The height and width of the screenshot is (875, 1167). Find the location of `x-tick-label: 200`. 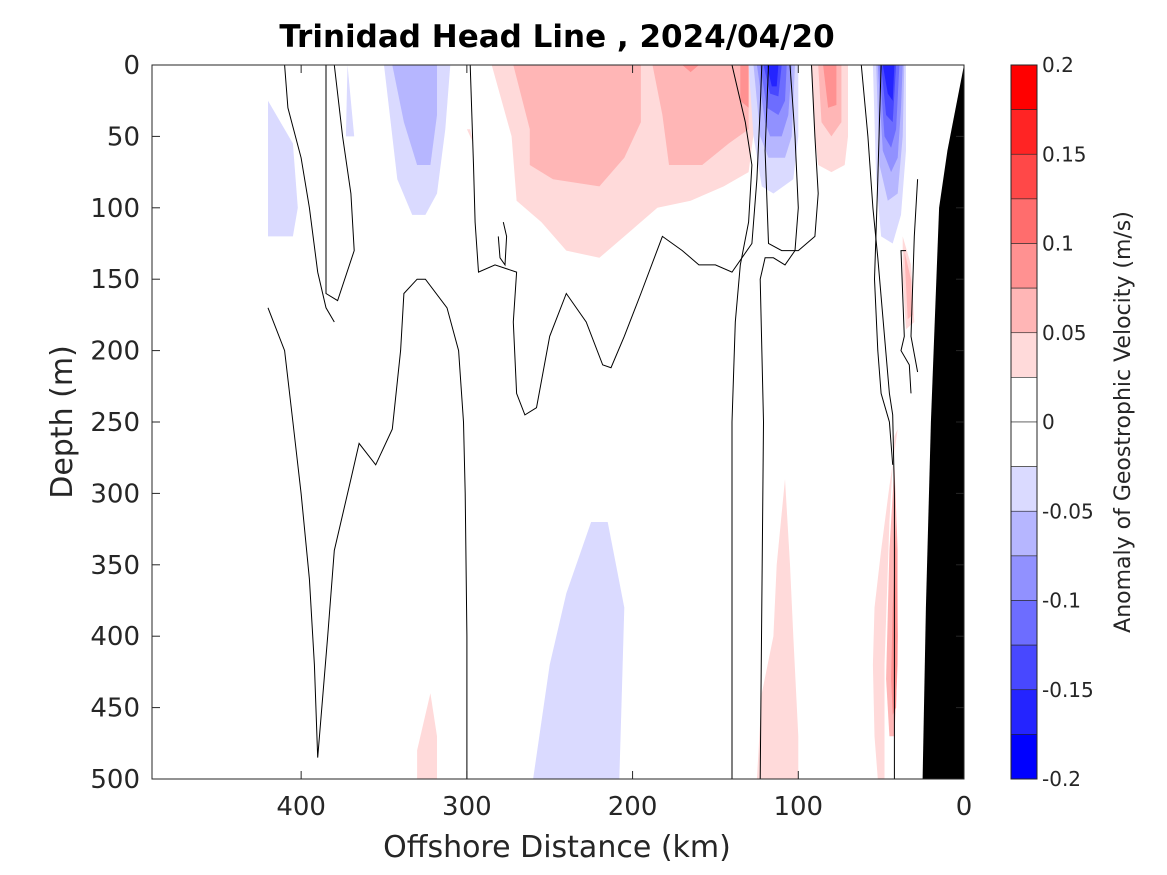

x-tick-label: 200 is located at coordinates (633, 807).